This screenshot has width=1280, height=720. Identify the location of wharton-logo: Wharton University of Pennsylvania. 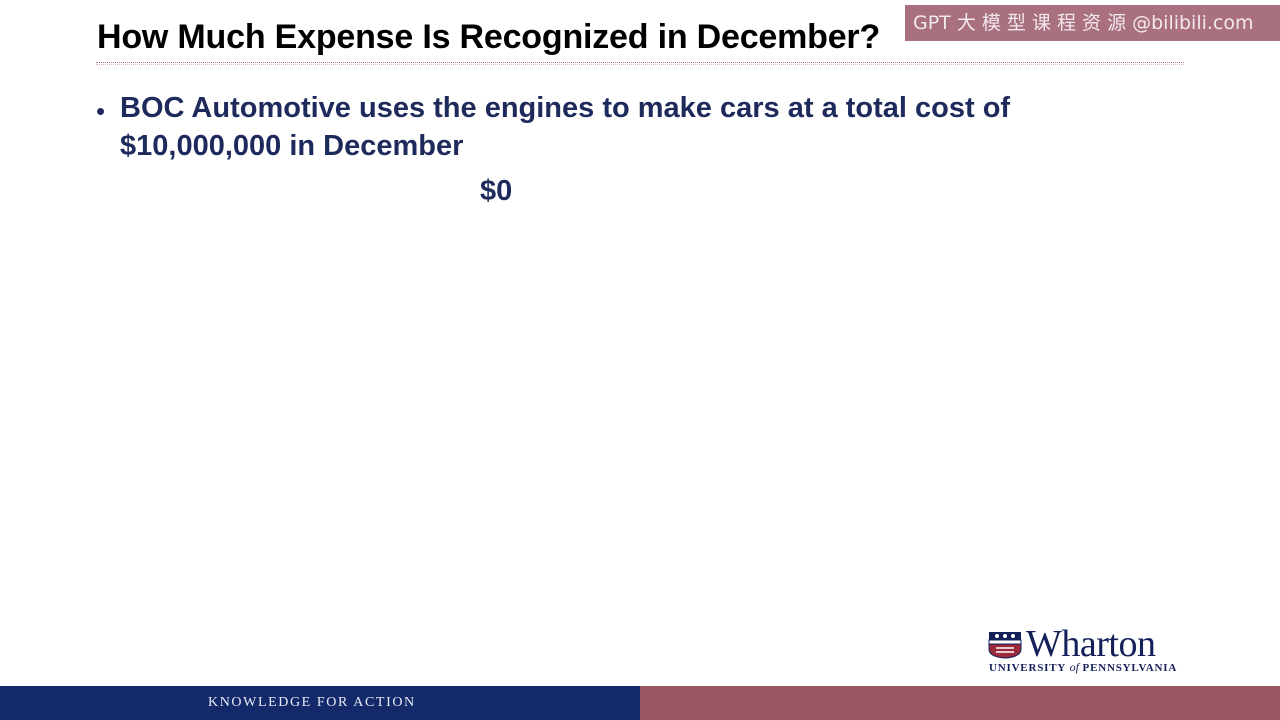
(1090, 649).